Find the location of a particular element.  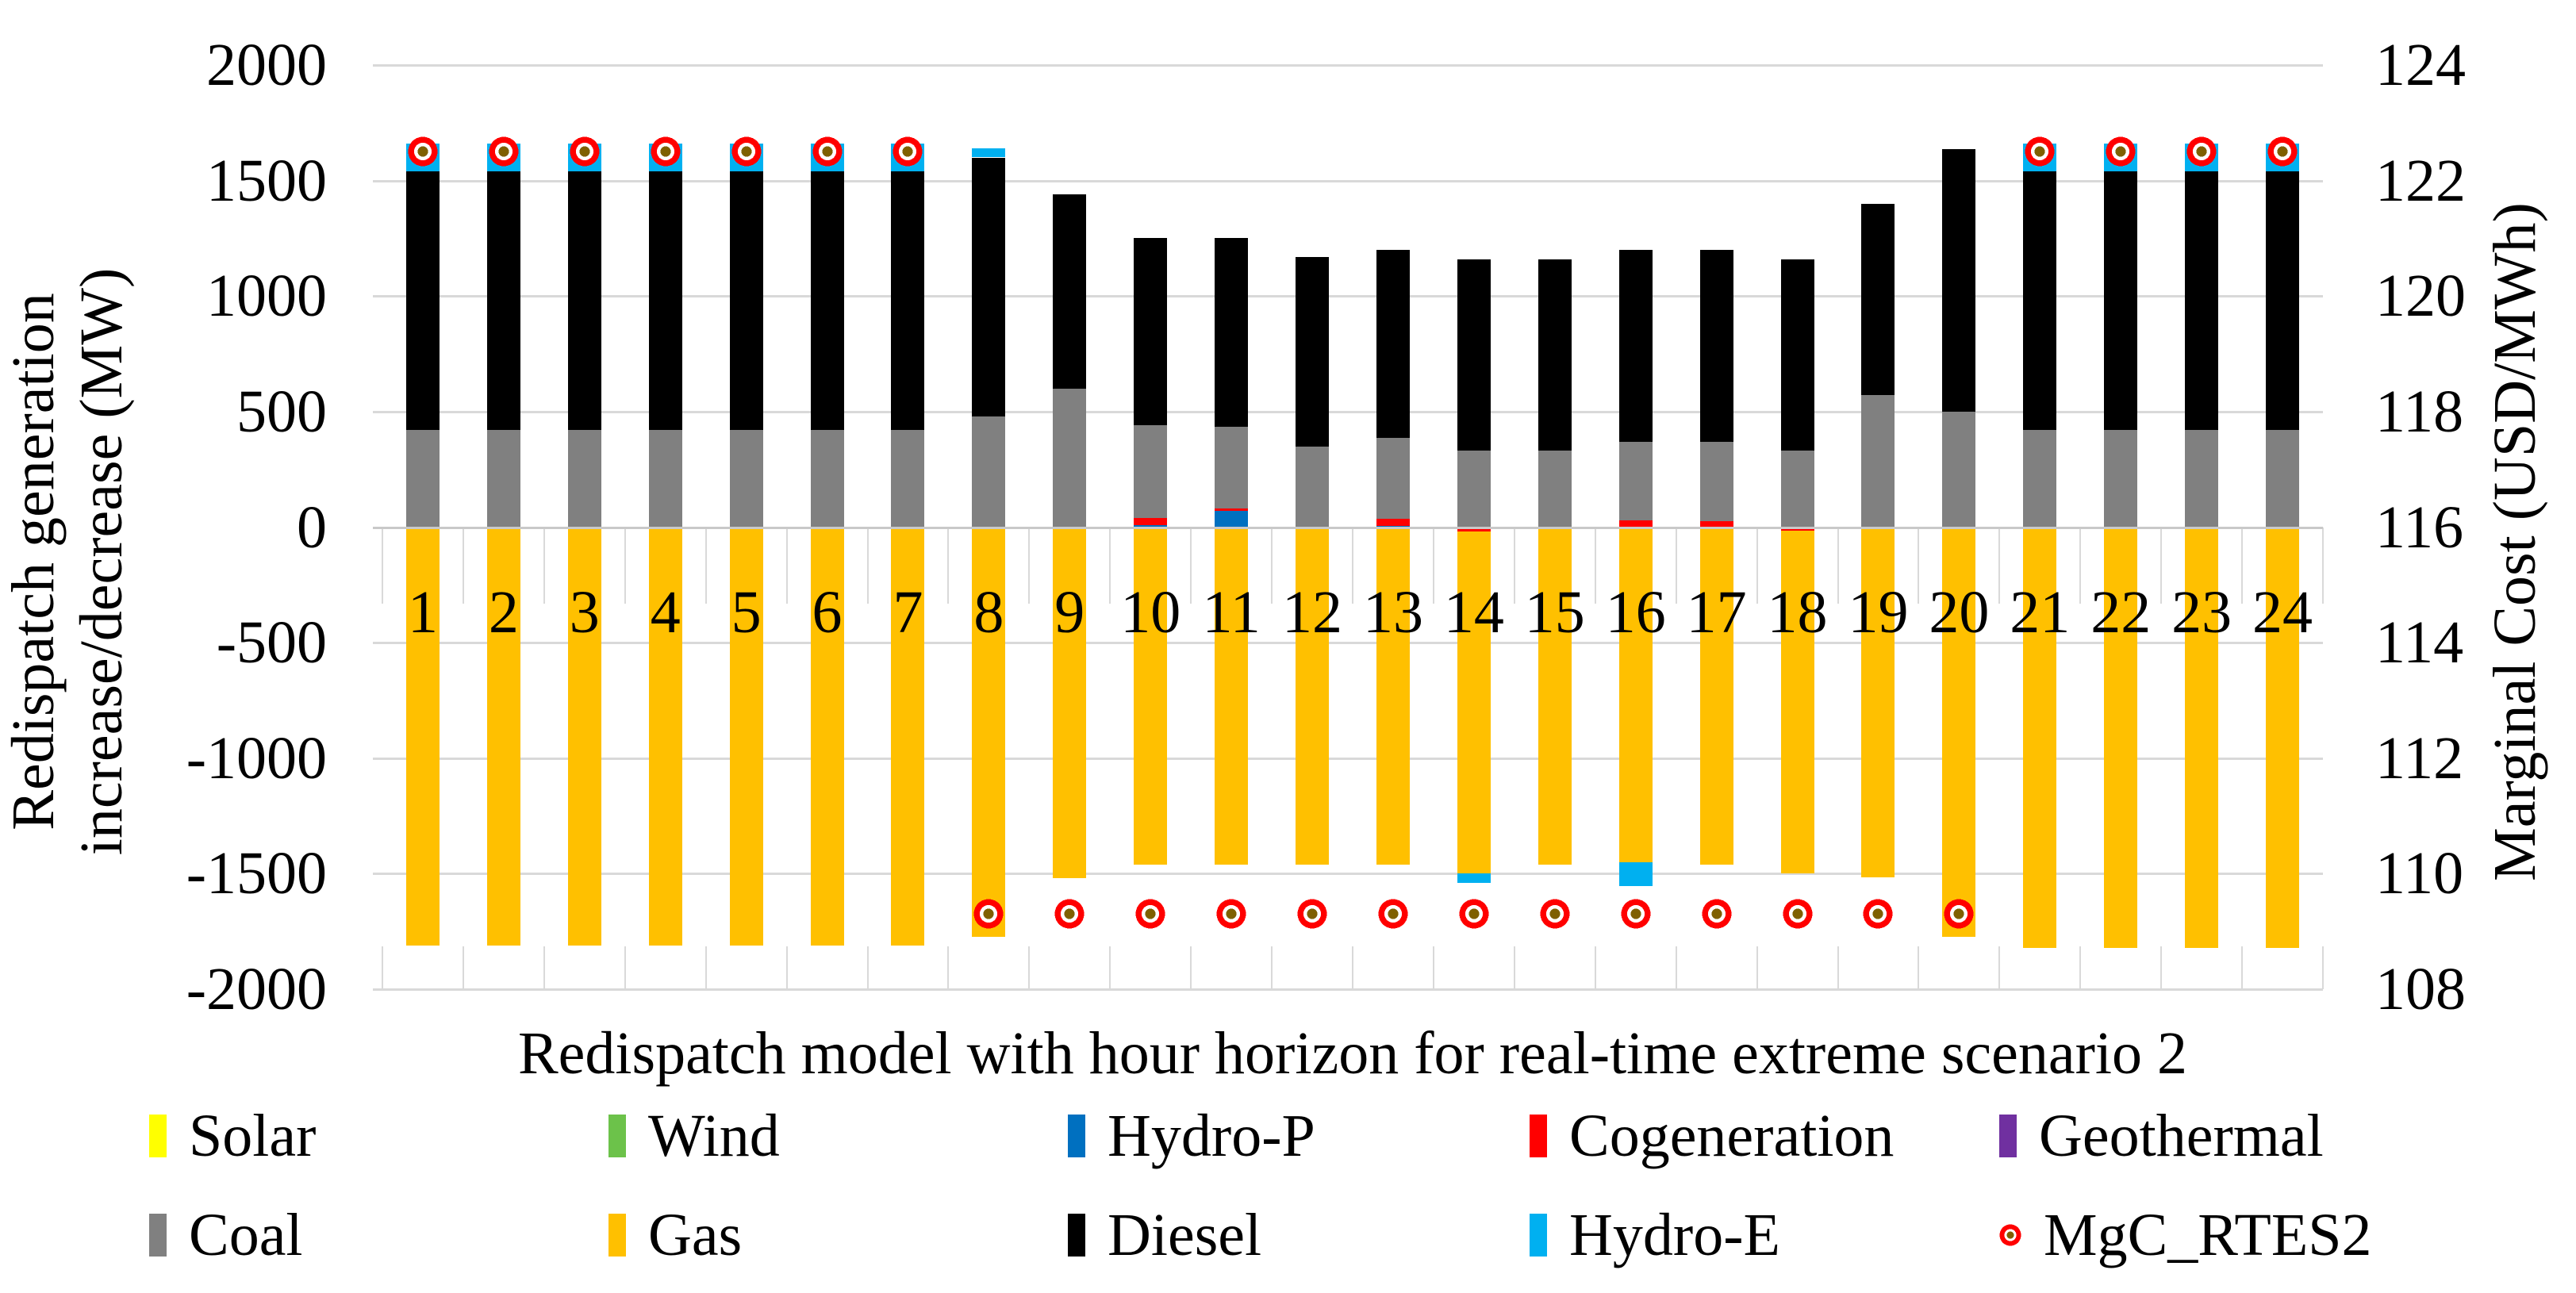

legend-item-wind: Wind is located at coordinates (694, 1136).